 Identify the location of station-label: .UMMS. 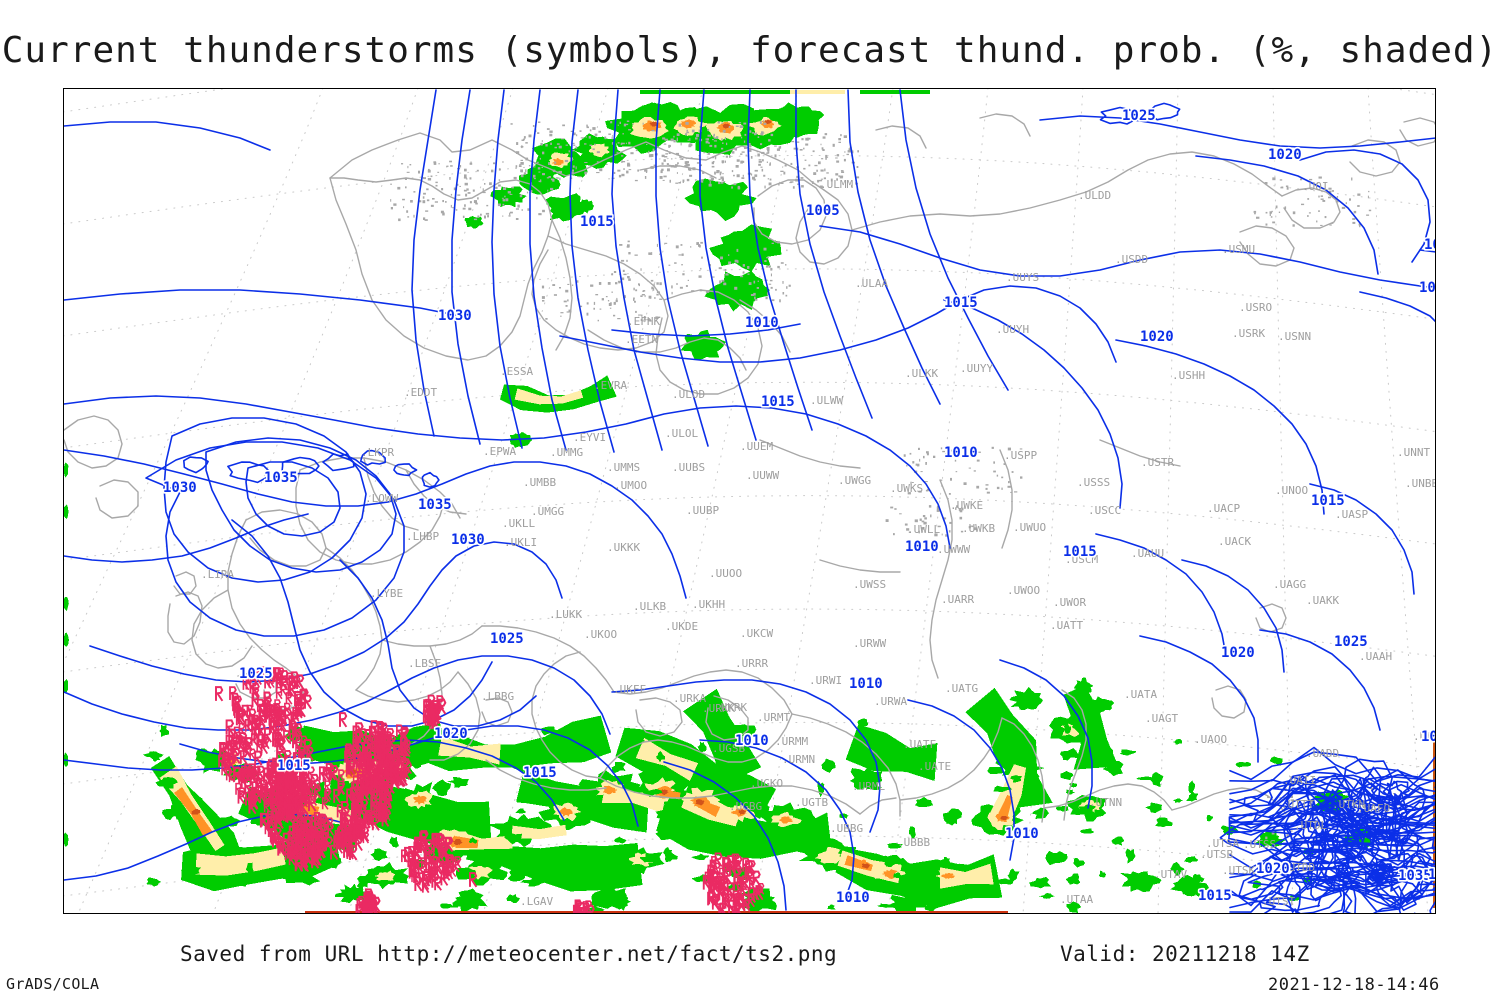
(623, 467).